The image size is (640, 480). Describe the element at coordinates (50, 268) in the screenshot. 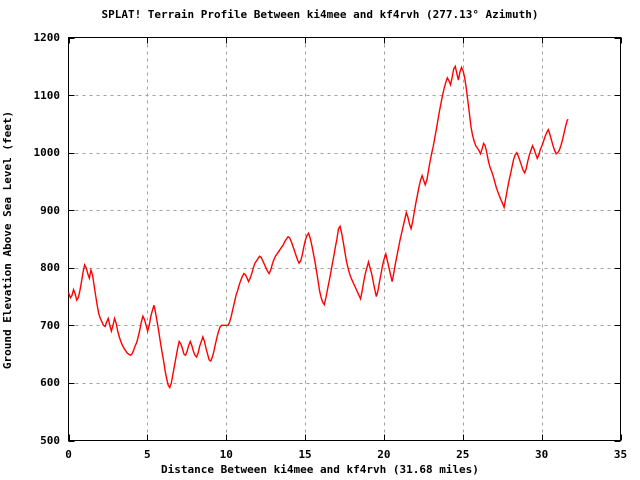

I see `y-tick-label: 800` at that location.